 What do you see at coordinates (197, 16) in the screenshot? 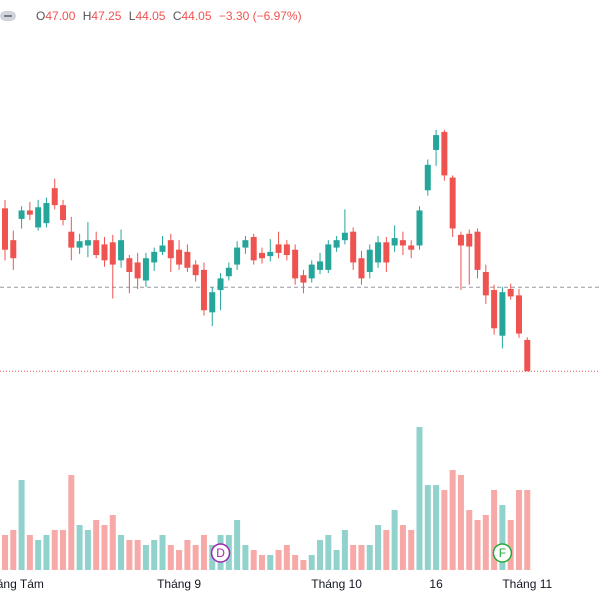
I see `close-value: 44.05` at bounding box center [197, 16].